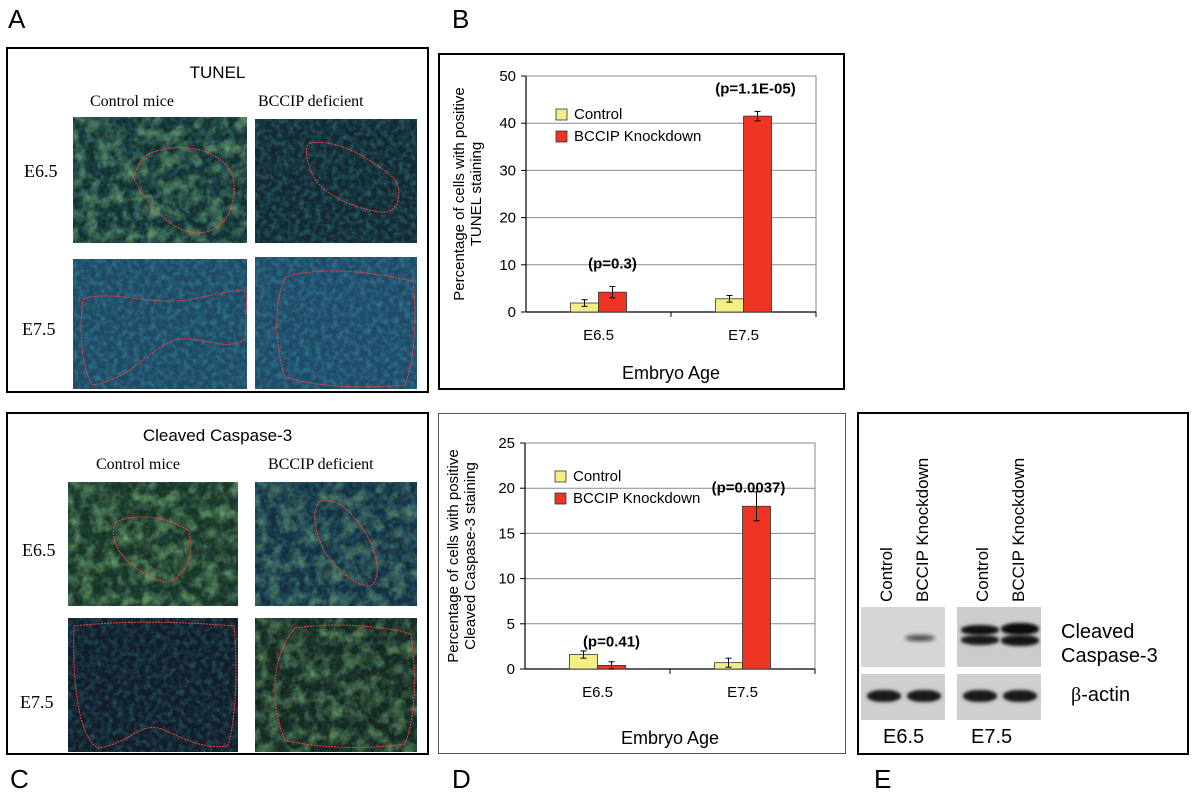  What do you see at coordinates (321, 464) in the screenshot?
I see `panel-c-col2-label: BCCIP deficient` at bounding box center [321, 464].